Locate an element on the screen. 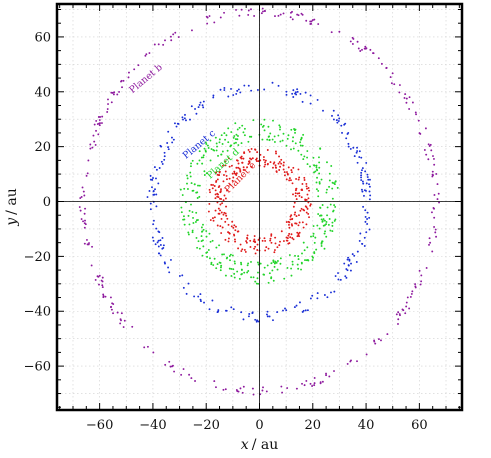 The height and width of the screenshot is (458, 491). x-axis-variable: x is located at coordinates (245, 445).